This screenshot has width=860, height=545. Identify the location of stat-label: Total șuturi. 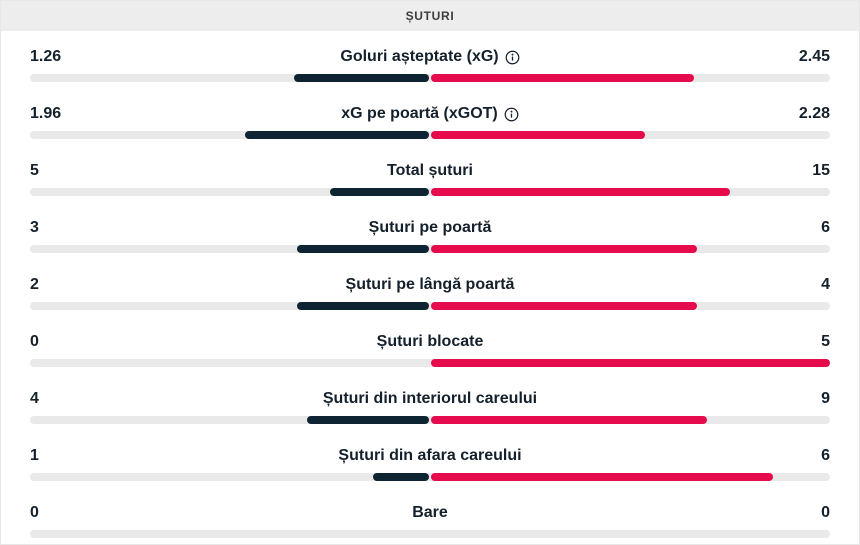
(430, 171).